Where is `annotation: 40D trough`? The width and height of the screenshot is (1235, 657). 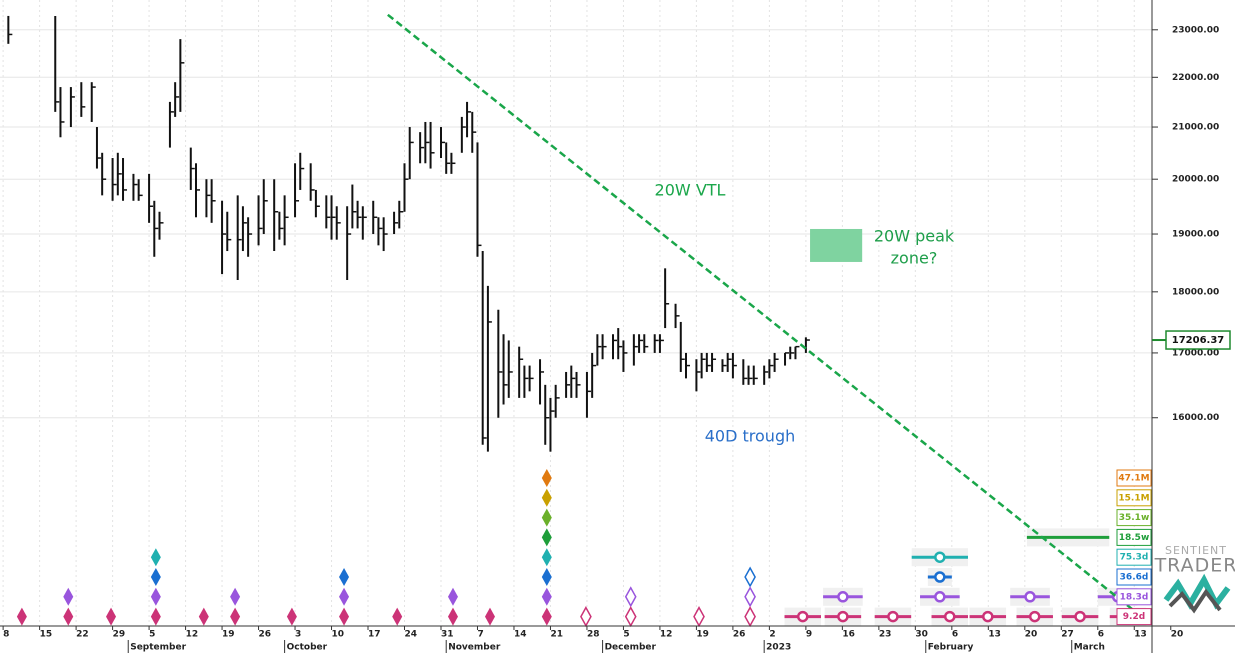 annotation: 40D trough is located at coordinates (750, 436).